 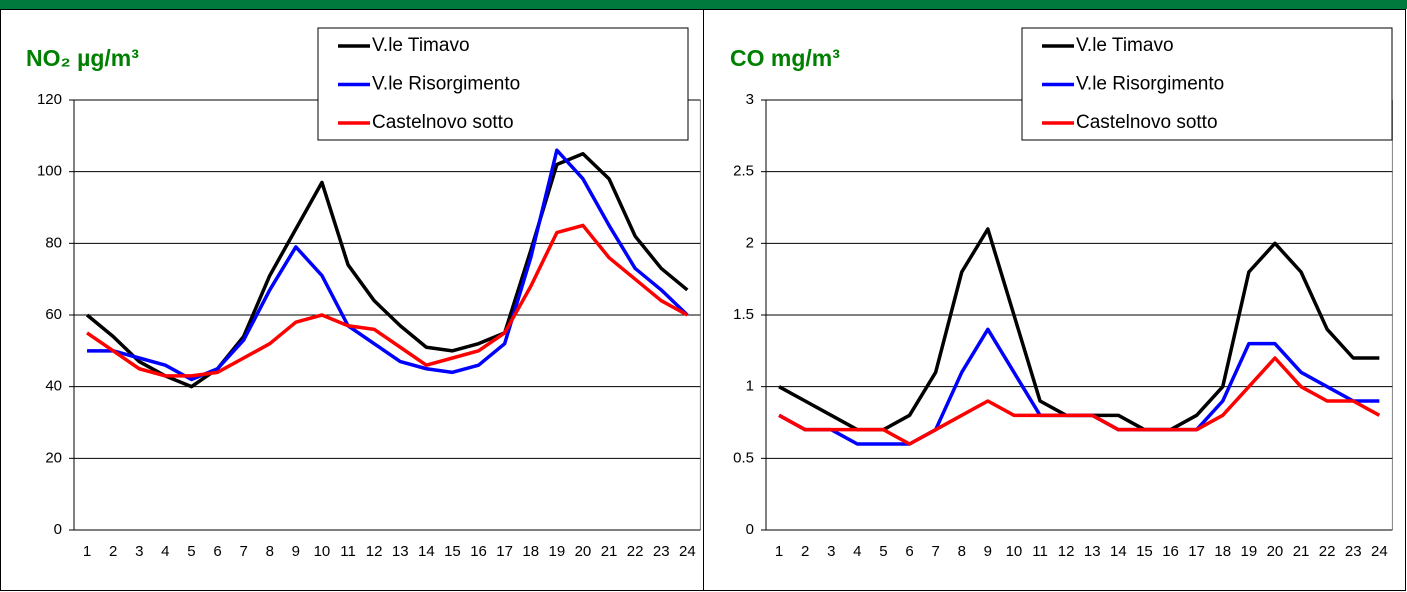 I want to click on y-tick-label: 2.5, so click(x=743, y=171).